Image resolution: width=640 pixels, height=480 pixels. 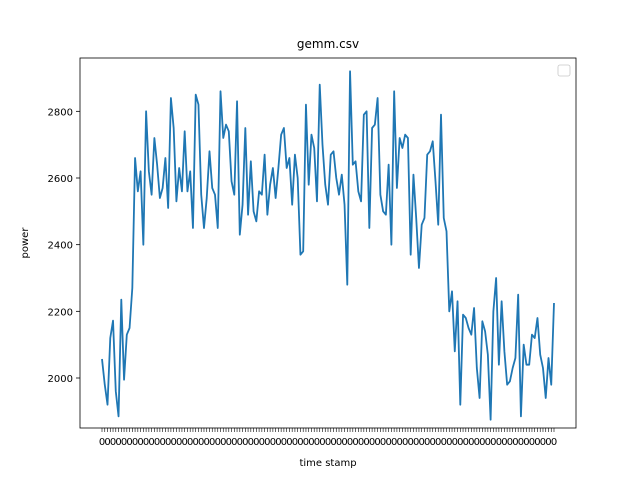 I want to click on chart-title: gemm.csv, so click(x=328, y=44).